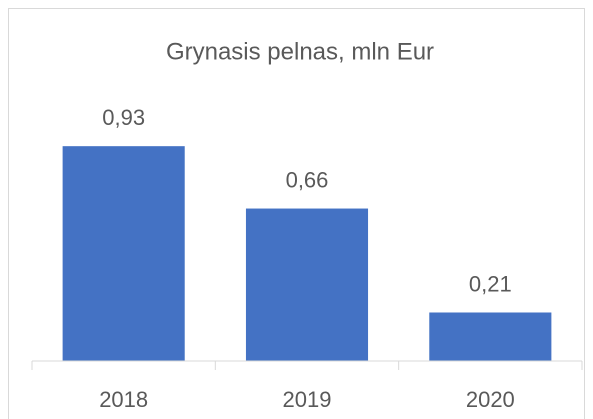 This screenshot has width=593, height=419. I want to click on x-tick-label: 2018, so click(123, 399).